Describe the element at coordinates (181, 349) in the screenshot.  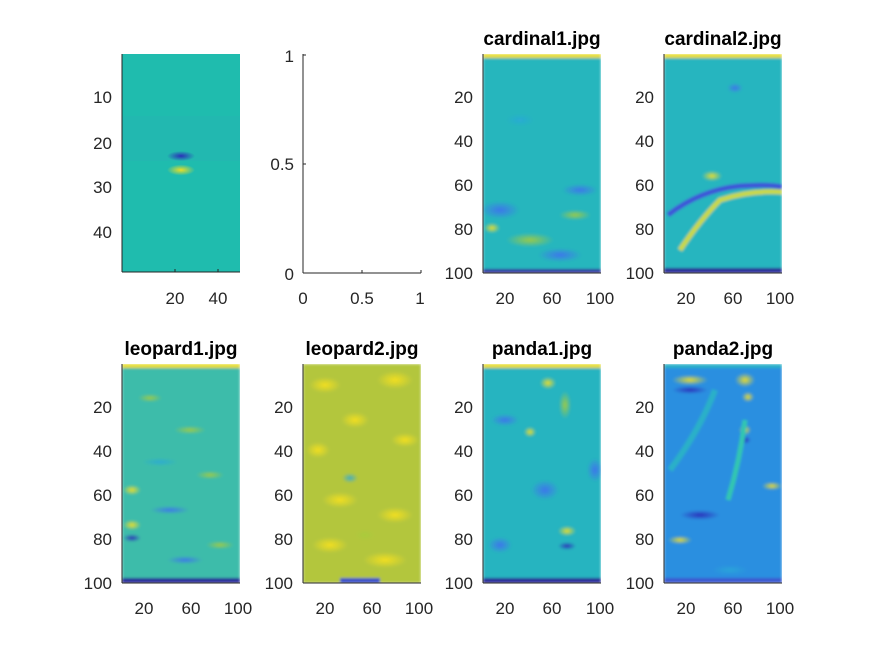
I see `panel-title: leopard1.jpg` at that location.